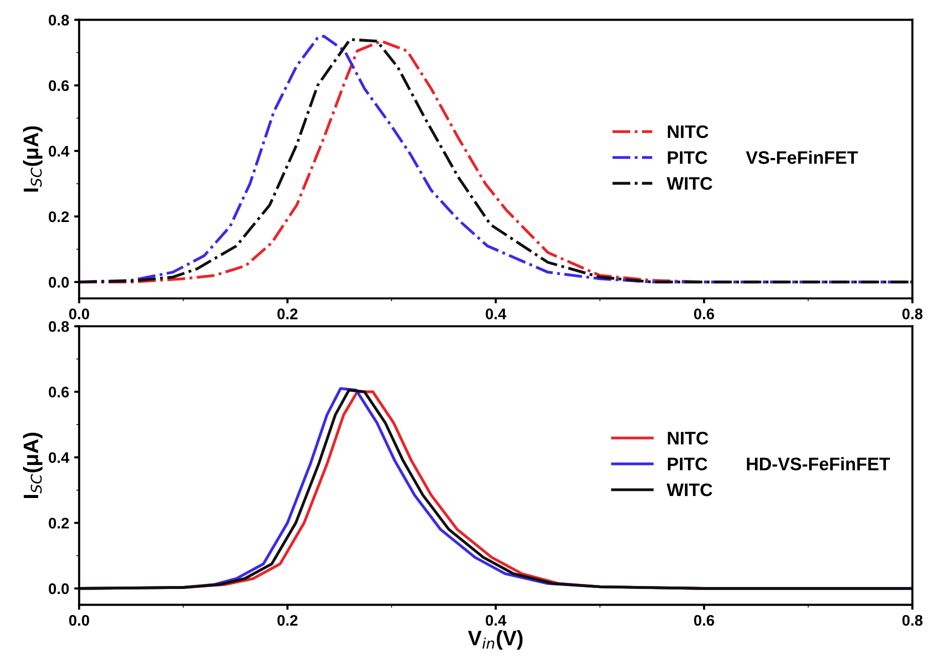 The image size is (931, 661). Describe the element at coordinates (495, 640) in the screenshot. I see `x-axis-title: V$_{in}$(V)` at that location.